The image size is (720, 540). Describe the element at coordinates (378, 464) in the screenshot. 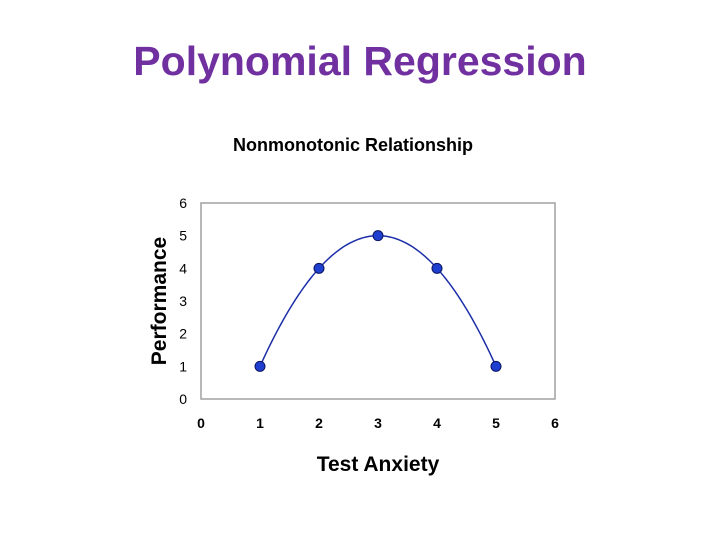

I see `x-axis-label: Test Anxiety` at that location.